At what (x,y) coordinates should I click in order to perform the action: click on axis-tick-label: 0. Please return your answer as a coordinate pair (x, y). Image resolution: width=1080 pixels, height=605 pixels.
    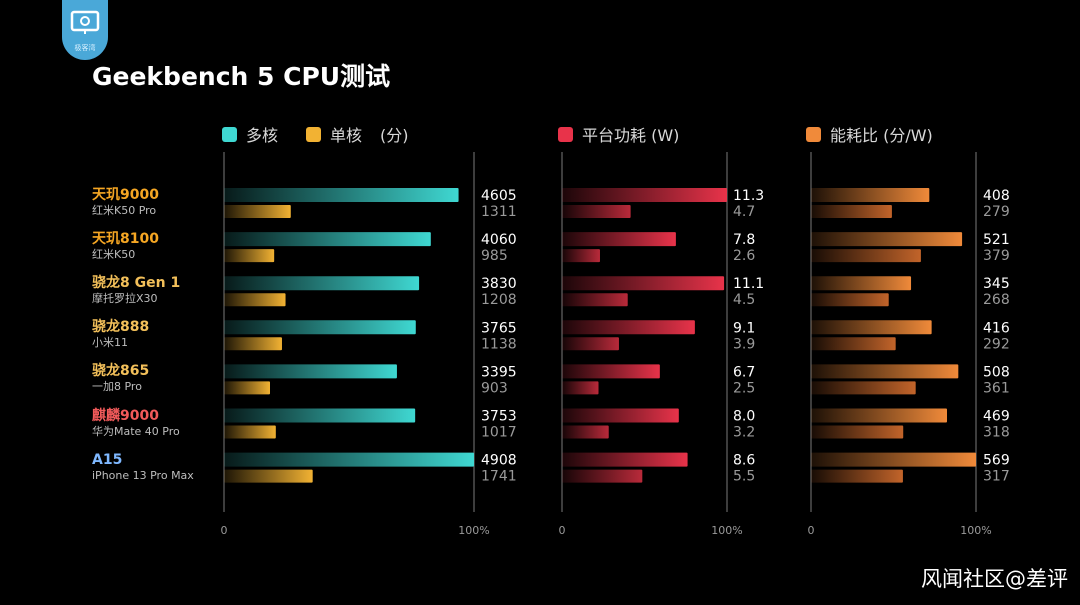
    Looking at the image, I should click on (562, 530).